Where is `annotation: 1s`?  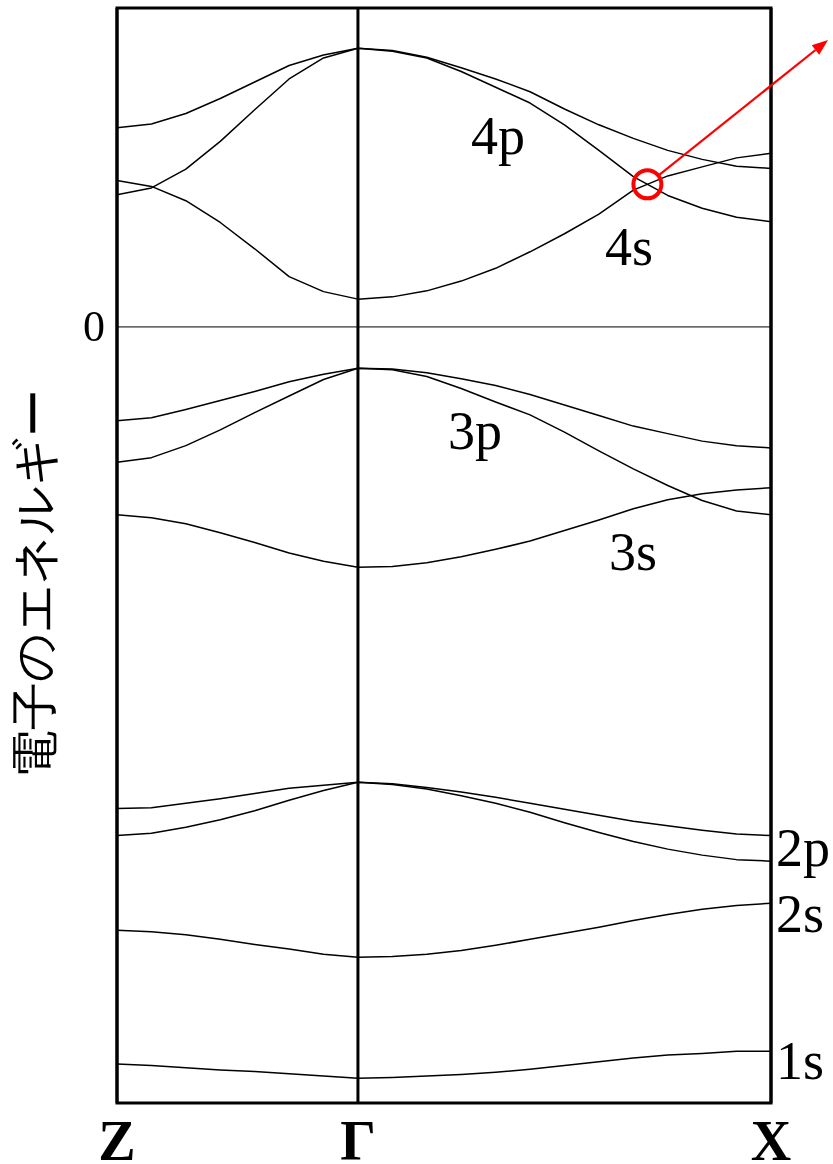
annotation: 1s is located at coordinates (800, 1061).